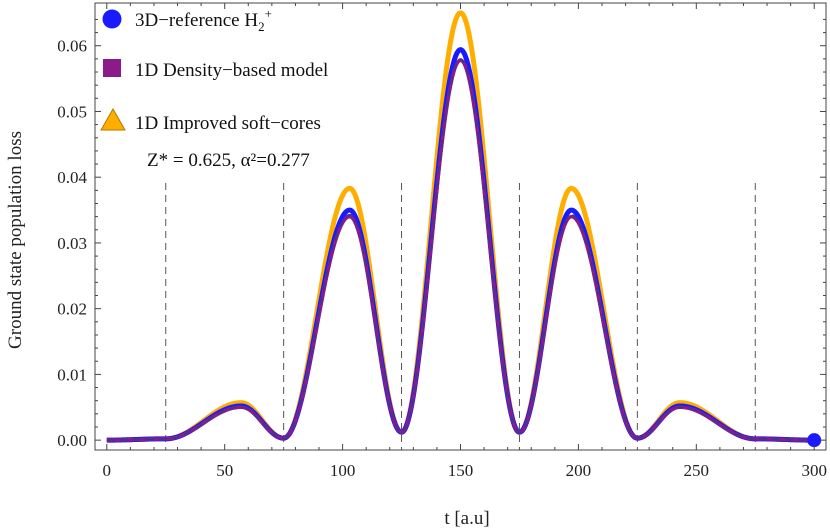  What do you see at coordinates (461, 470) in the screenshot?
I see `x-tick-label: 150` at bounding box center [461, 470].